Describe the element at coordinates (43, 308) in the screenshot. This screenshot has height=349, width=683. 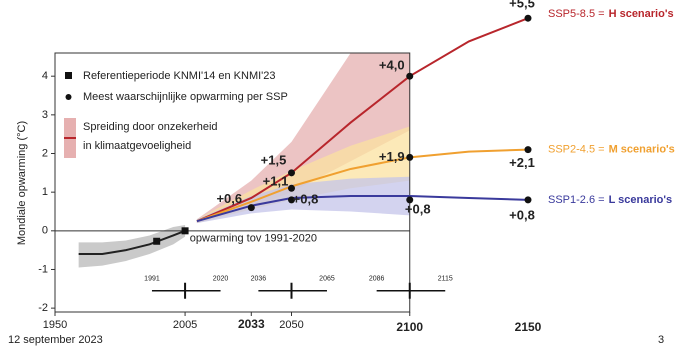
I see `y-tick-label: -2` at that location.